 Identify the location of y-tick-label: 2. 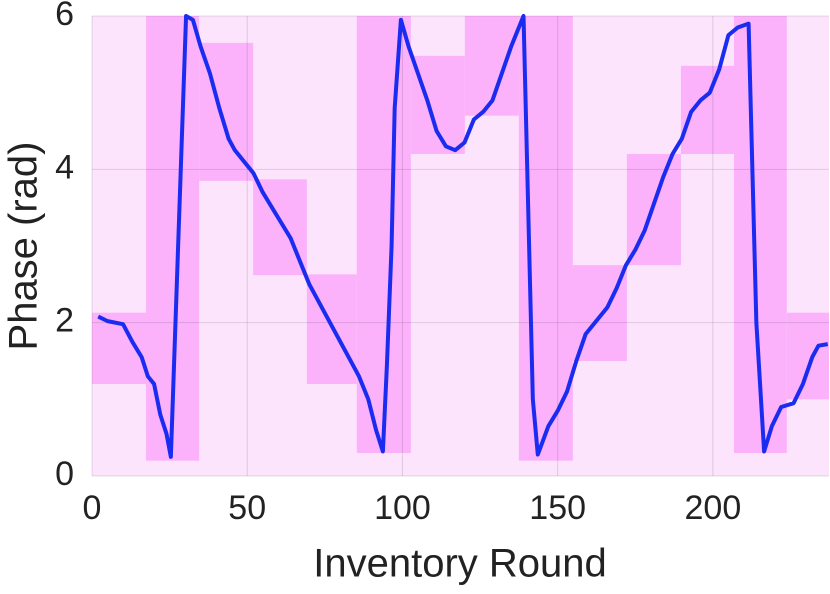
(64, 321).